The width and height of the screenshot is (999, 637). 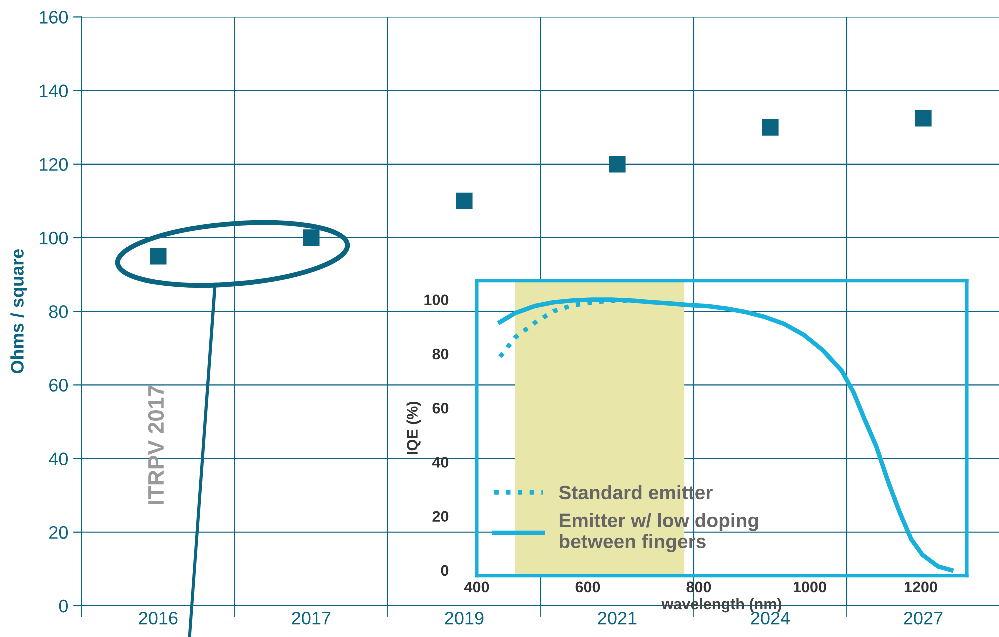 I want to click on y-axis-title: IQE (%), so click(x=413, y=428).